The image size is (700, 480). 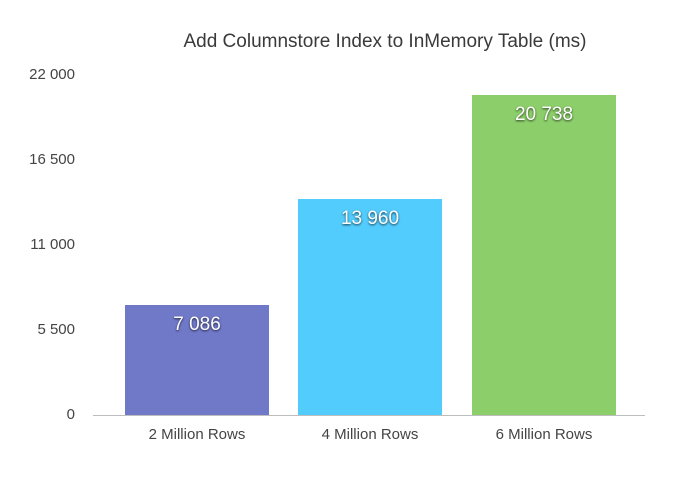 What do you see at coordinates (370, 219) in the screenshot?
I see `bar-value-label: 13 960` at bounding box center [370, 219].